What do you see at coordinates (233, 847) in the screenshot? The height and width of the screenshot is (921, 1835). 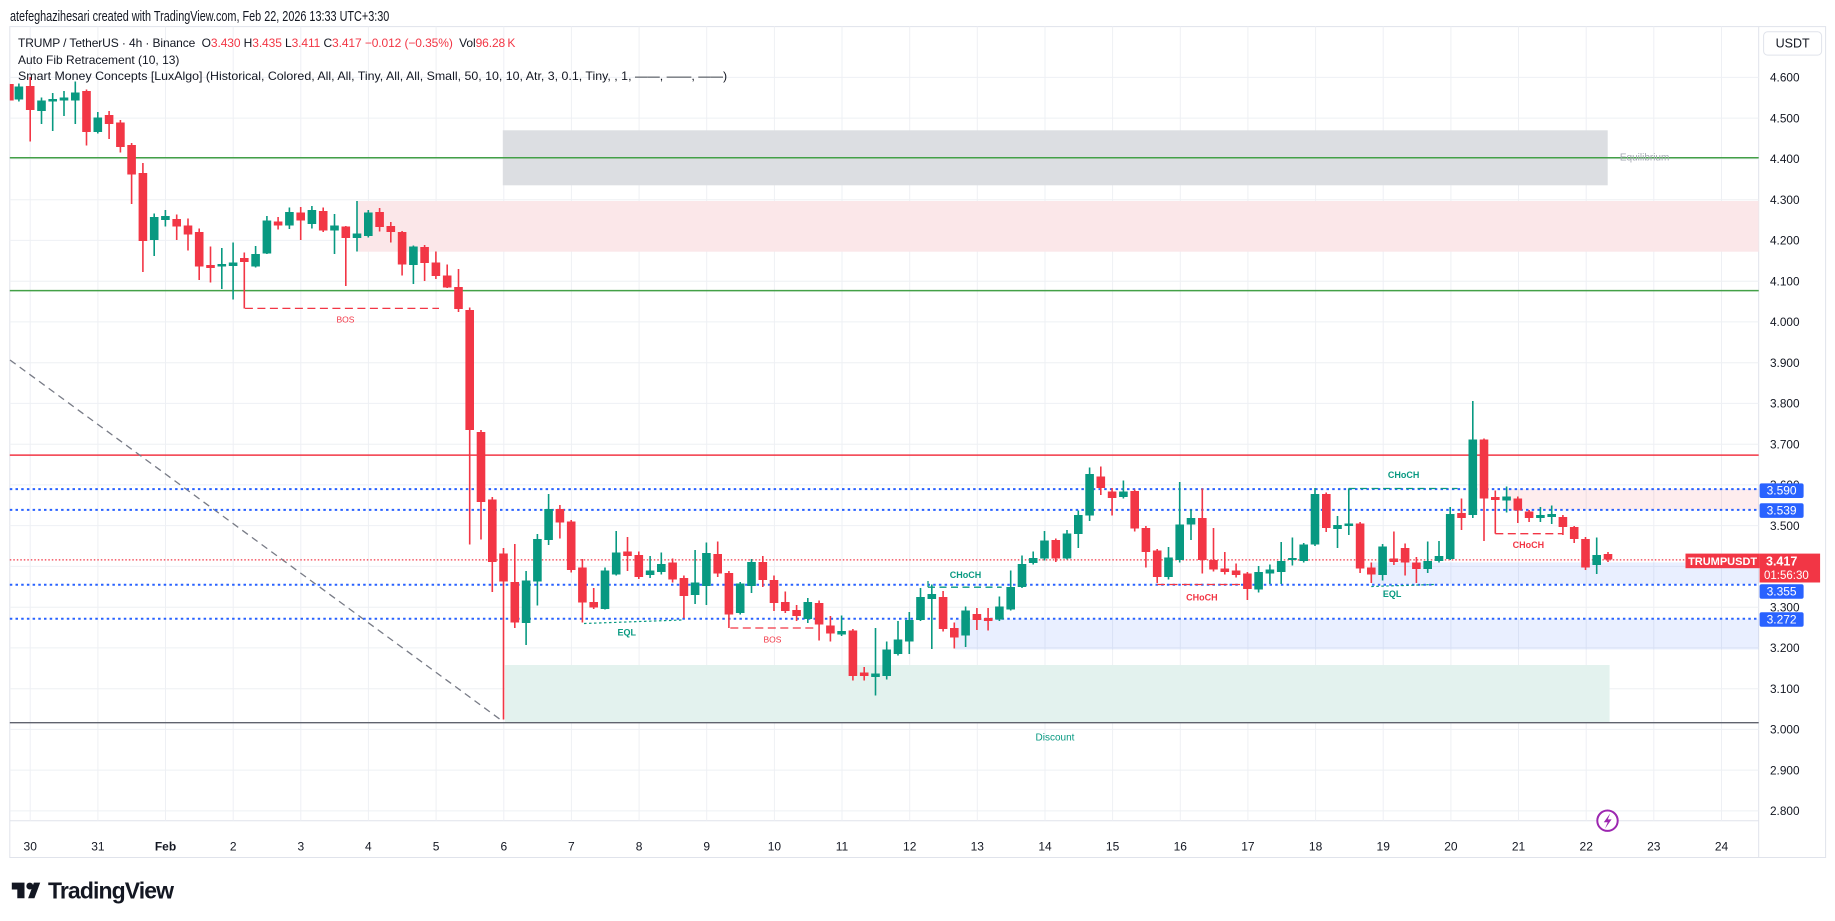 I see `svg-text: 2` at bounding box center [233, 847].